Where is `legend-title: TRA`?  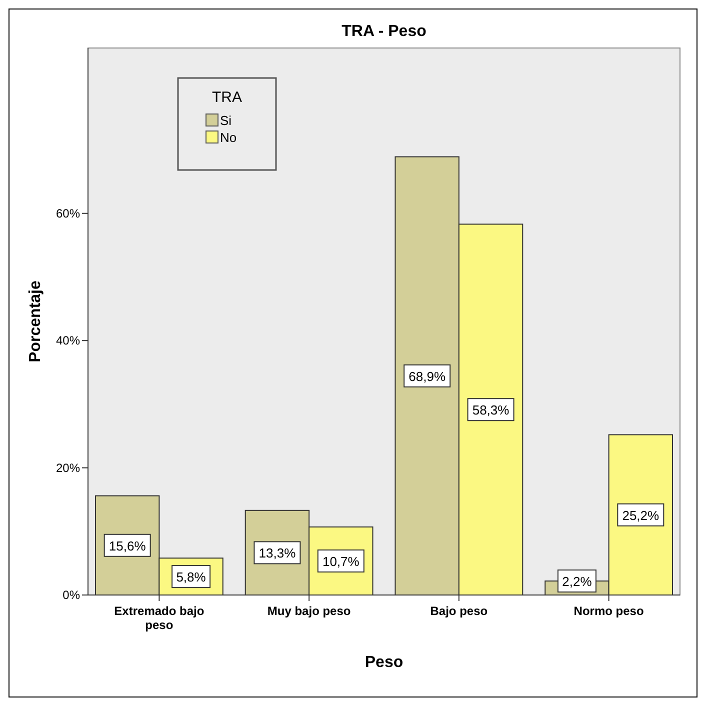 legend-title: TRA is located at coordinates (227, 97).